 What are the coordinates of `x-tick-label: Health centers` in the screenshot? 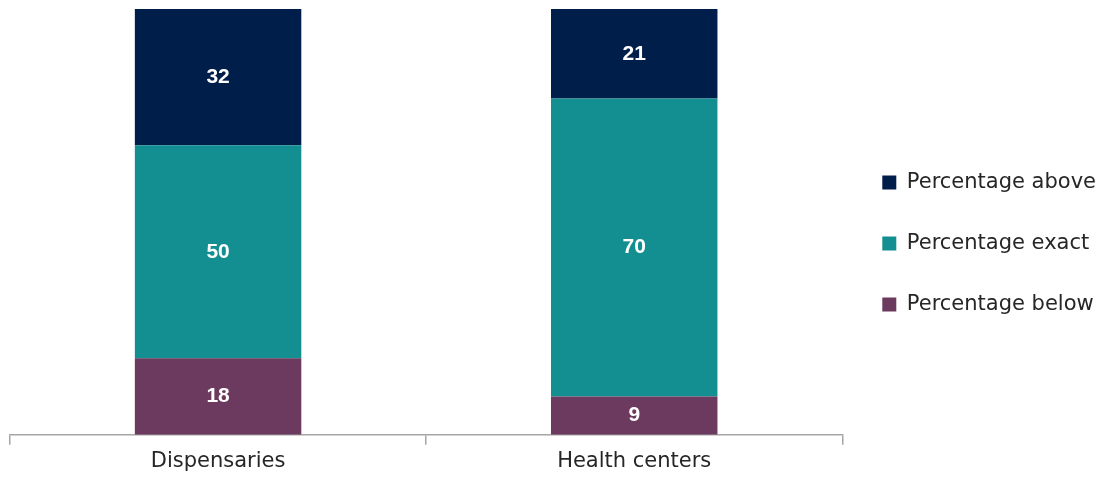 It's located at (634, 459).